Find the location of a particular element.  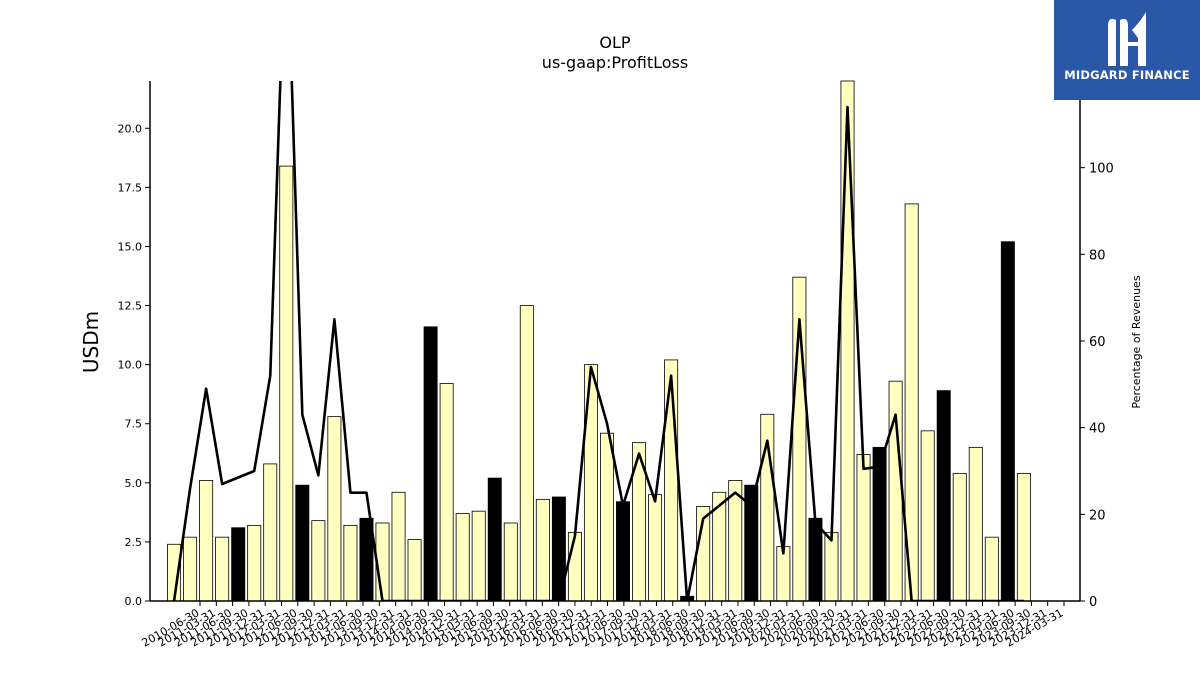

chart-title: OLP is located at coordinates (615, 42).